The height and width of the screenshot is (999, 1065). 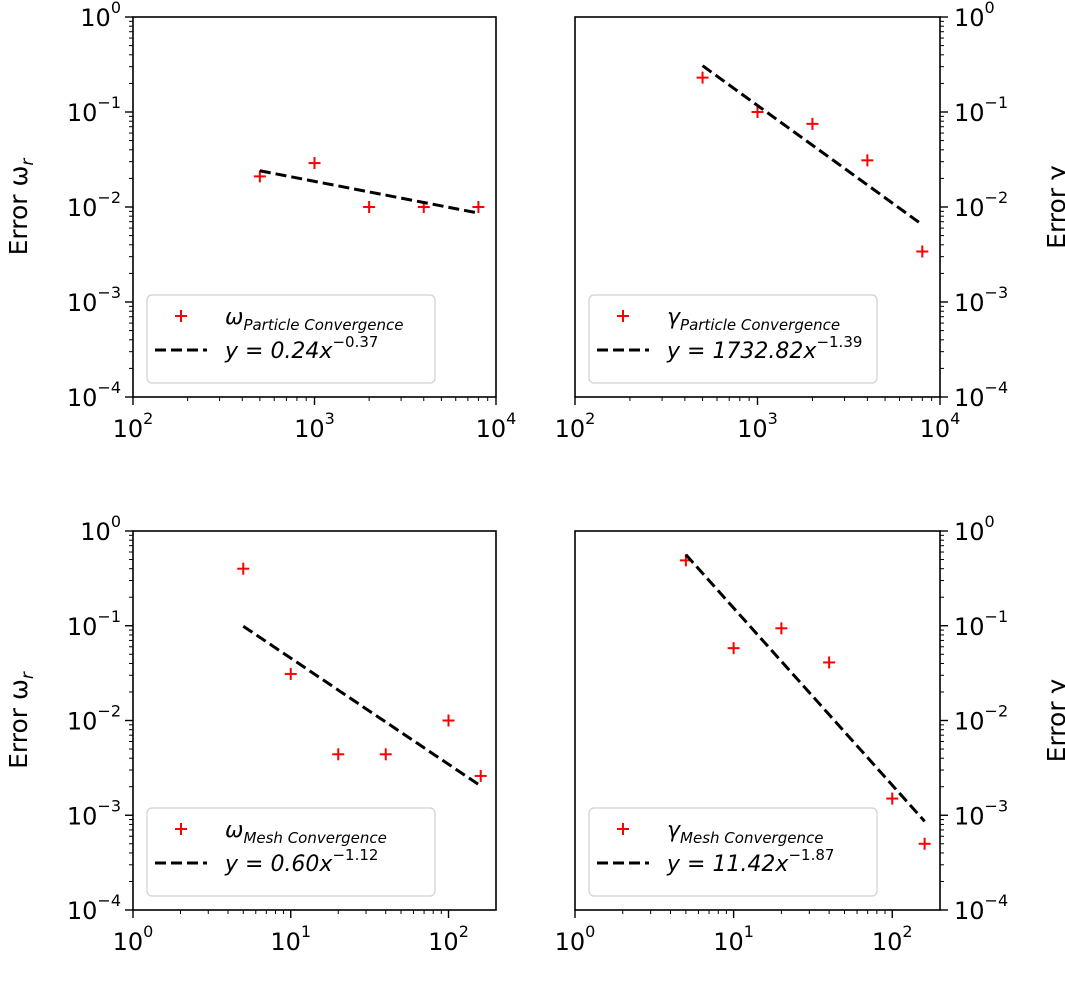 What do you see at coordinates (674, 317) in the screenshot?
I see `legend-series-symbol: γ` at bounding box center [674, 317].